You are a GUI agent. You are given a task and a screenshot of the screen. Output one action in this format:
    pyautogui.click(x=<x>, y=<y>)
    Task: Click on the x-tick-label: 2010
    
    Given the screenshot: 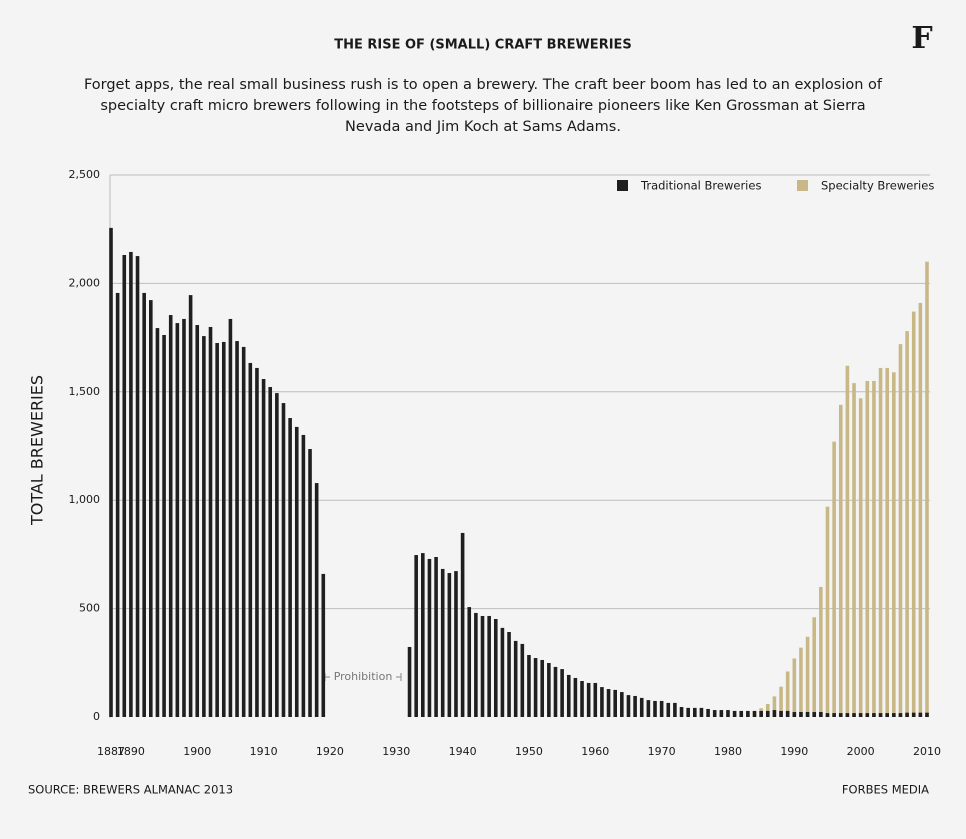 What is the action you would take?
    pyautogui.click(x=927, y=751)
    